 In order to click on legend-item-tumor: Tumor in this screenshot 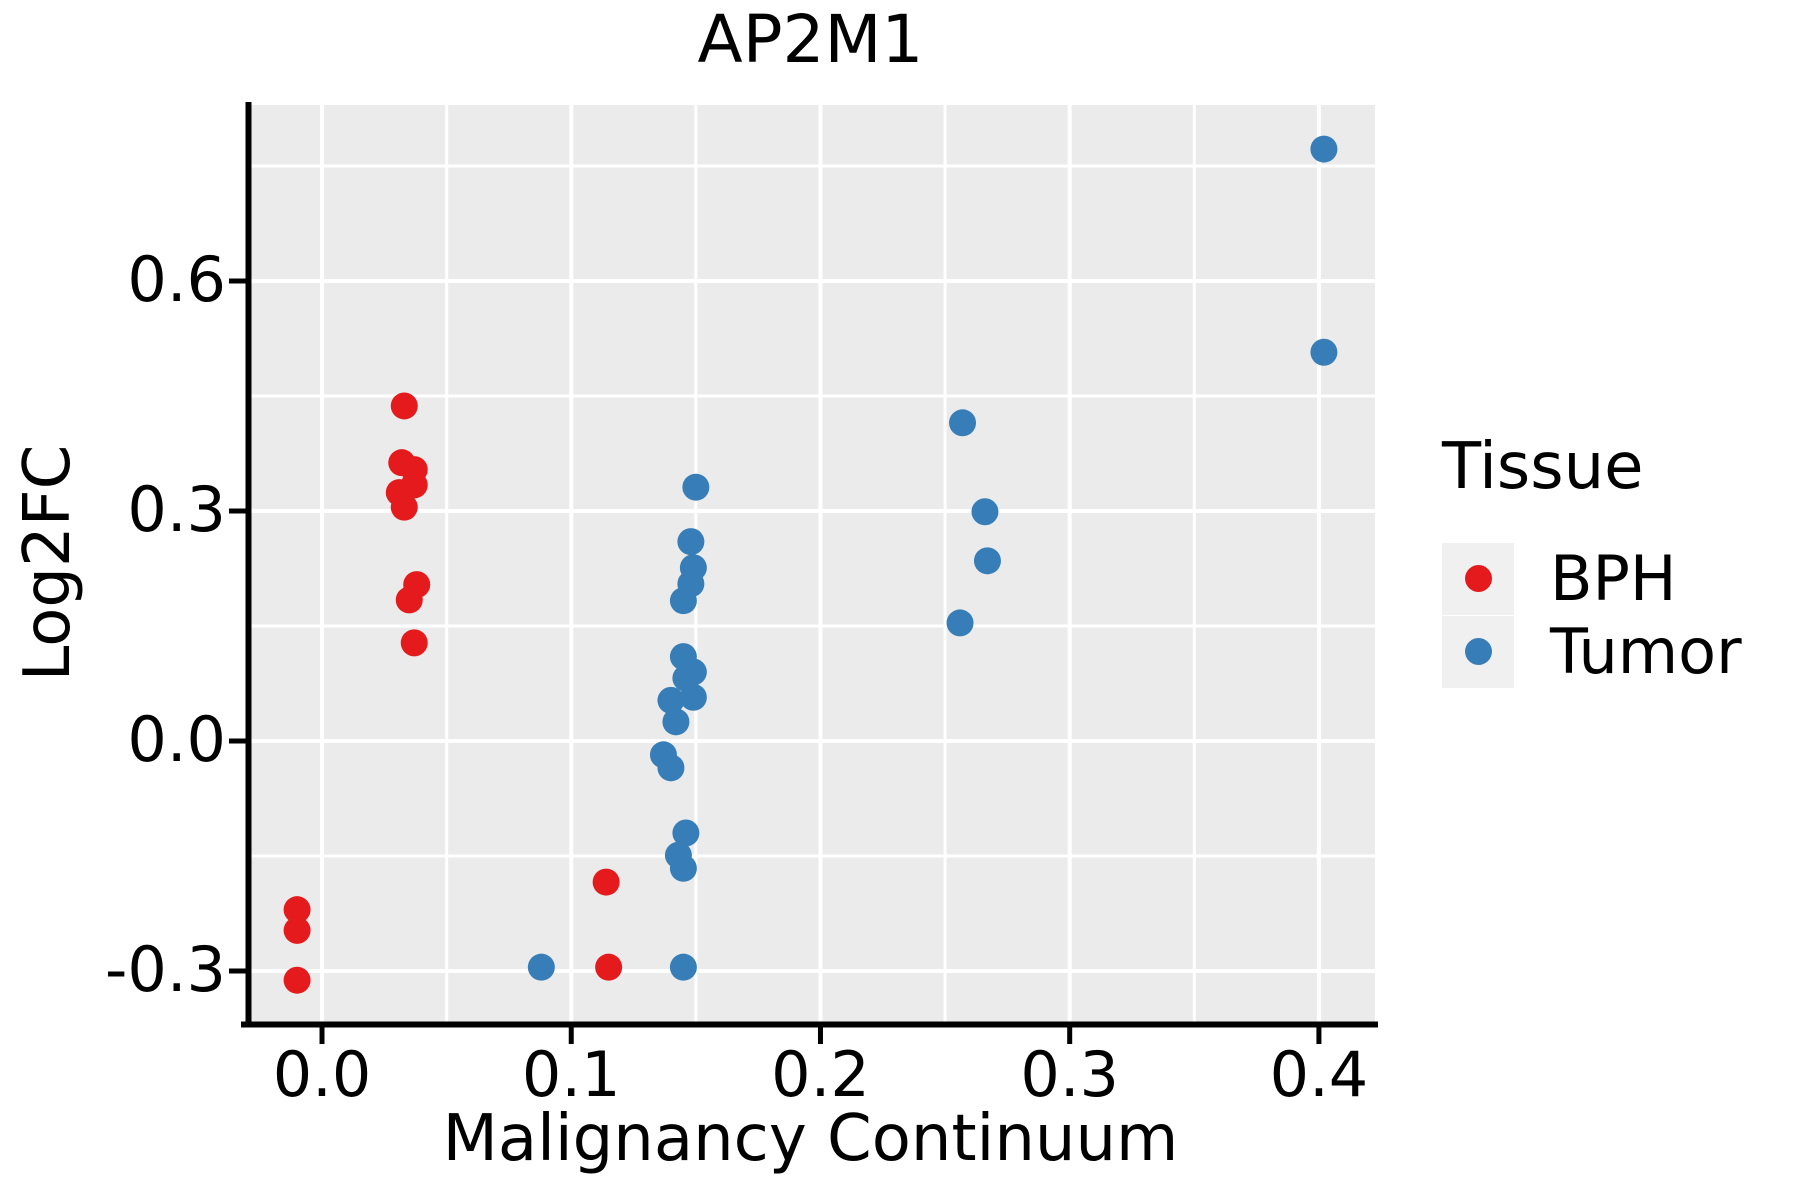, I will do `click(1592, 651)`.